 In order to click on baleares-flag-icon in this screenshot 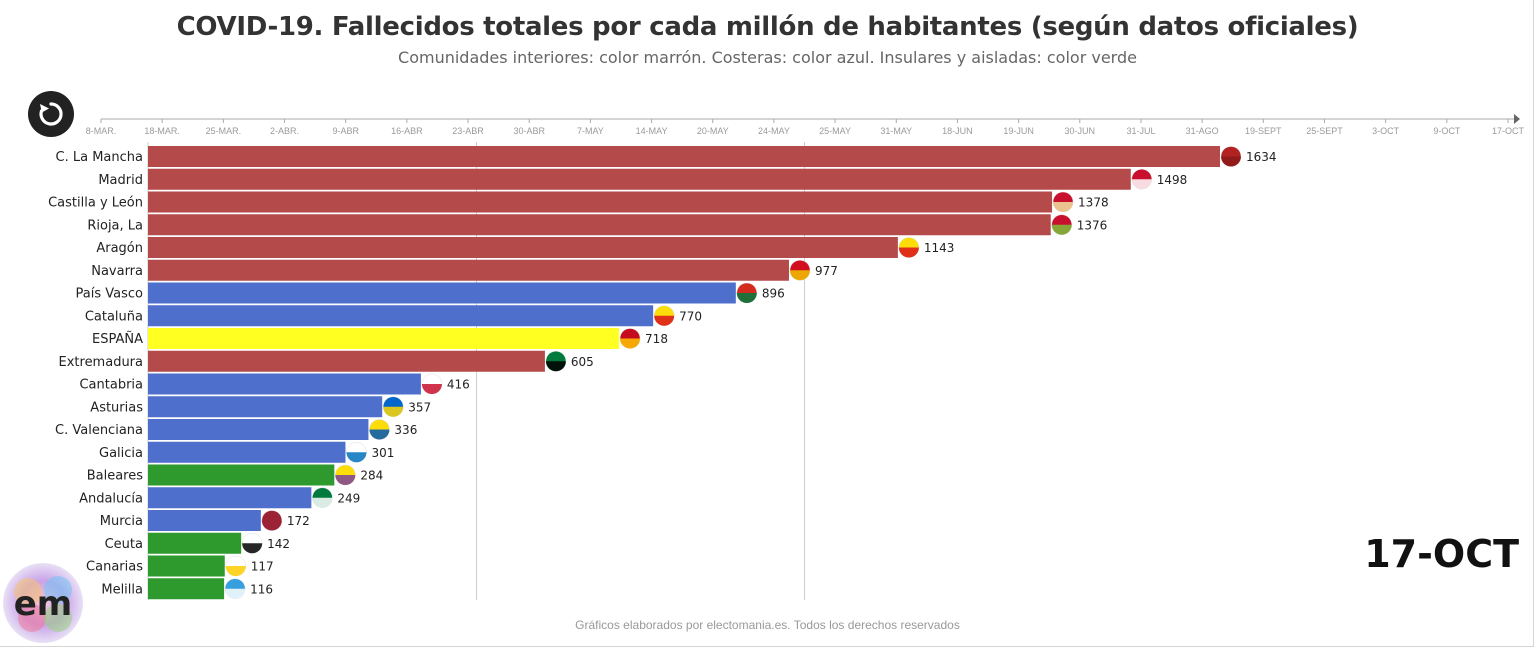, I will do `click(345, 475)`.